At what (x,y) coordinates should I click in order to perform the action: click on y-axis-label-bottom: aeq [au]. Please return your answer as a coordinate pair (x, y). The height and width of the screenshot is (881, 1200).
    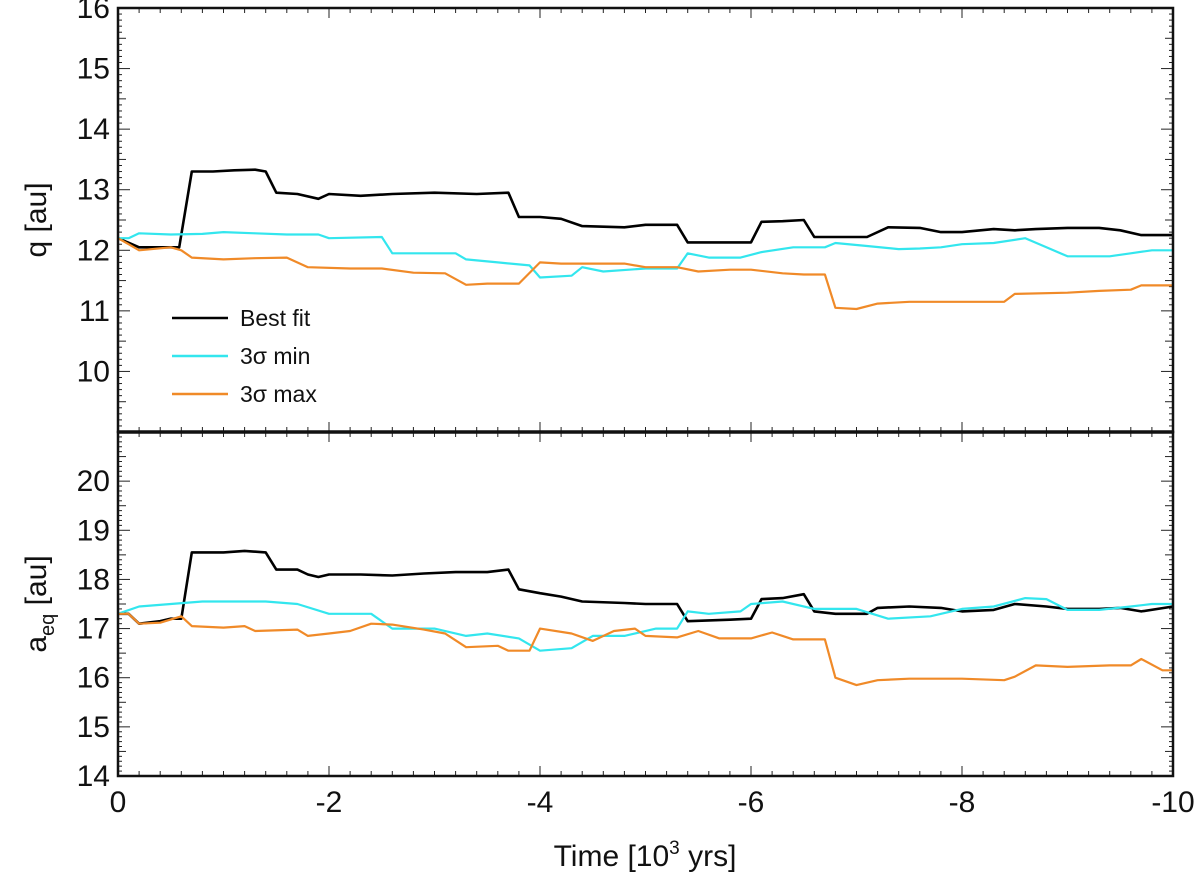
    Looking at the image, I should click on (39, 603).